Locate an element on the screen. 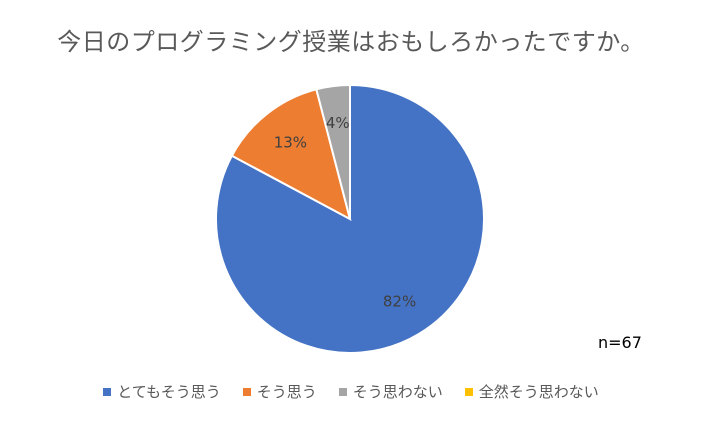 The width and height of the screenshot is (702, 429). legend-swatch-zenzen is located at coordinates (468, 391).